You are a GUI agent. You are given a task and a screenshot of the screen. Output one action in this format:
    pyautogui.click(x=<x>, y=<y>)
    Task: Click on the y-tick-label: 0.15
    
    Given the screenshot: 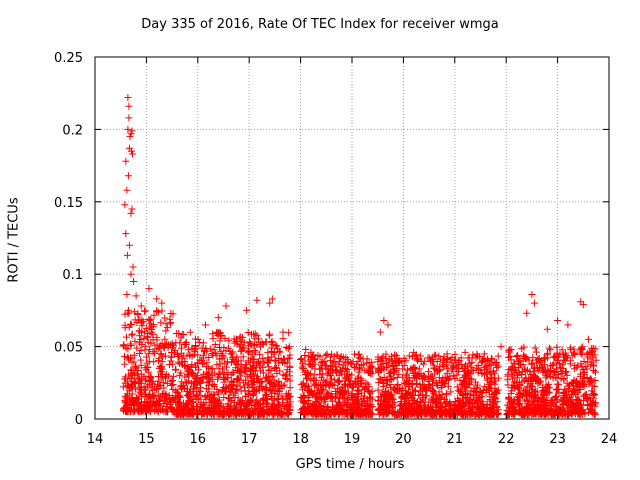 What is the action you would take?
    pyautogui.click(x=68, y=203)
    